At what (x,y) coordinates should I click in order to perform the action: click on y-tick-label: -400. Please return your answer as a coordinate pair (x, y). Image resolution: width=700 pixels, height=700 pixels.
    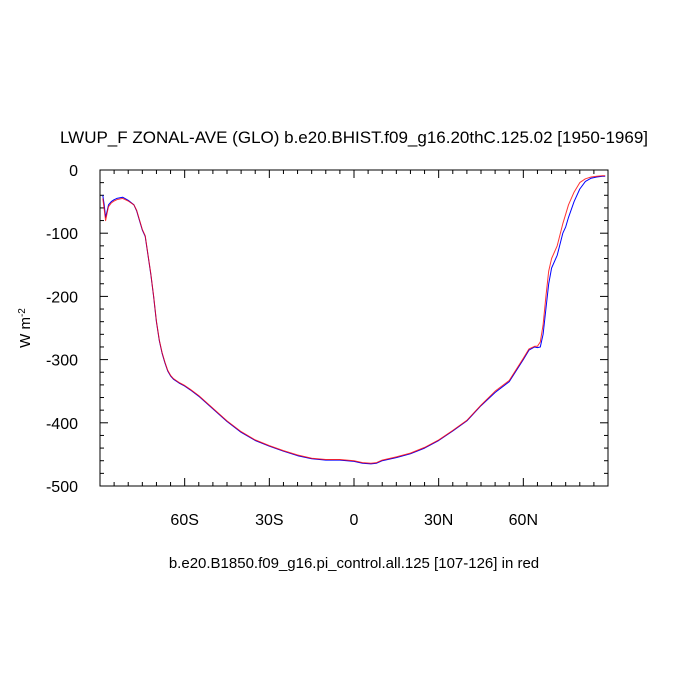
    Looking at the image, I should click on (62, 424).